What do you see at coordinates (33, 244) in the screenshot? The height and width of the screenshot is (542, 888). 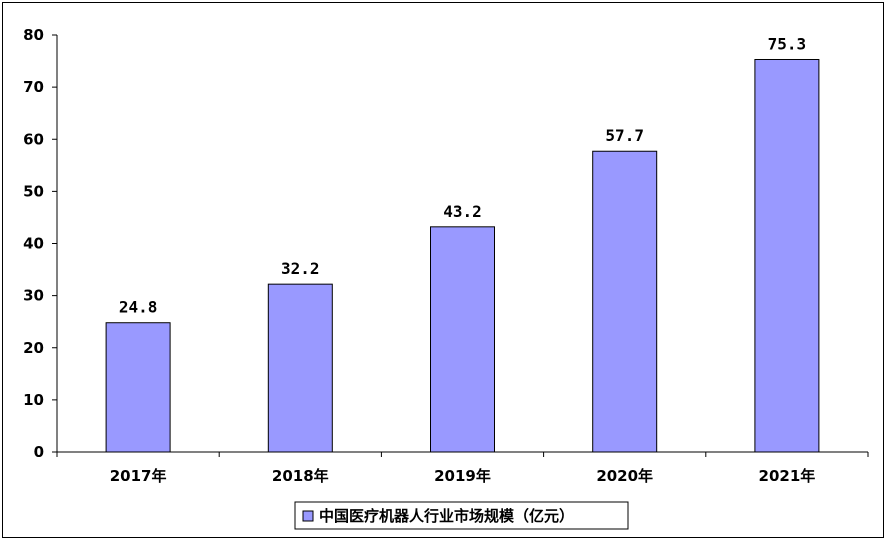 I see `y-tick-label: 40` at bounding box center [33, 244].